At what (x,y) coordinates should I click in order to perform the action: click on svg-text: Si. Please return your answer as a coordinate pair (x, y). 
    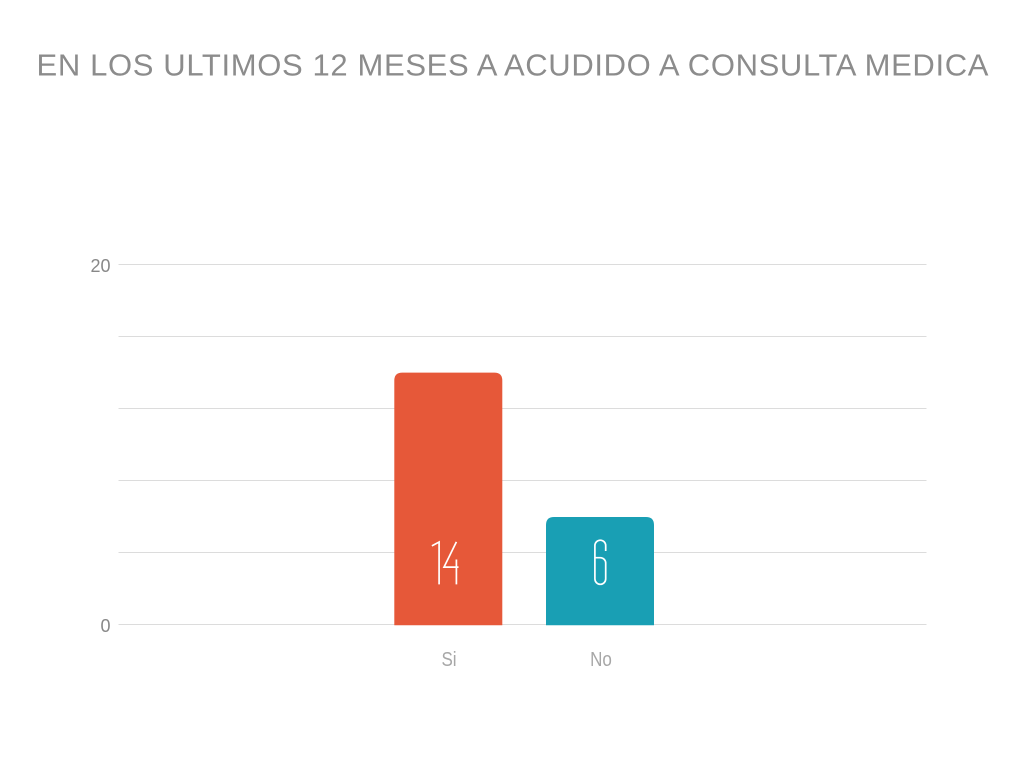
    Looking at the image, I should click on (448, 659).